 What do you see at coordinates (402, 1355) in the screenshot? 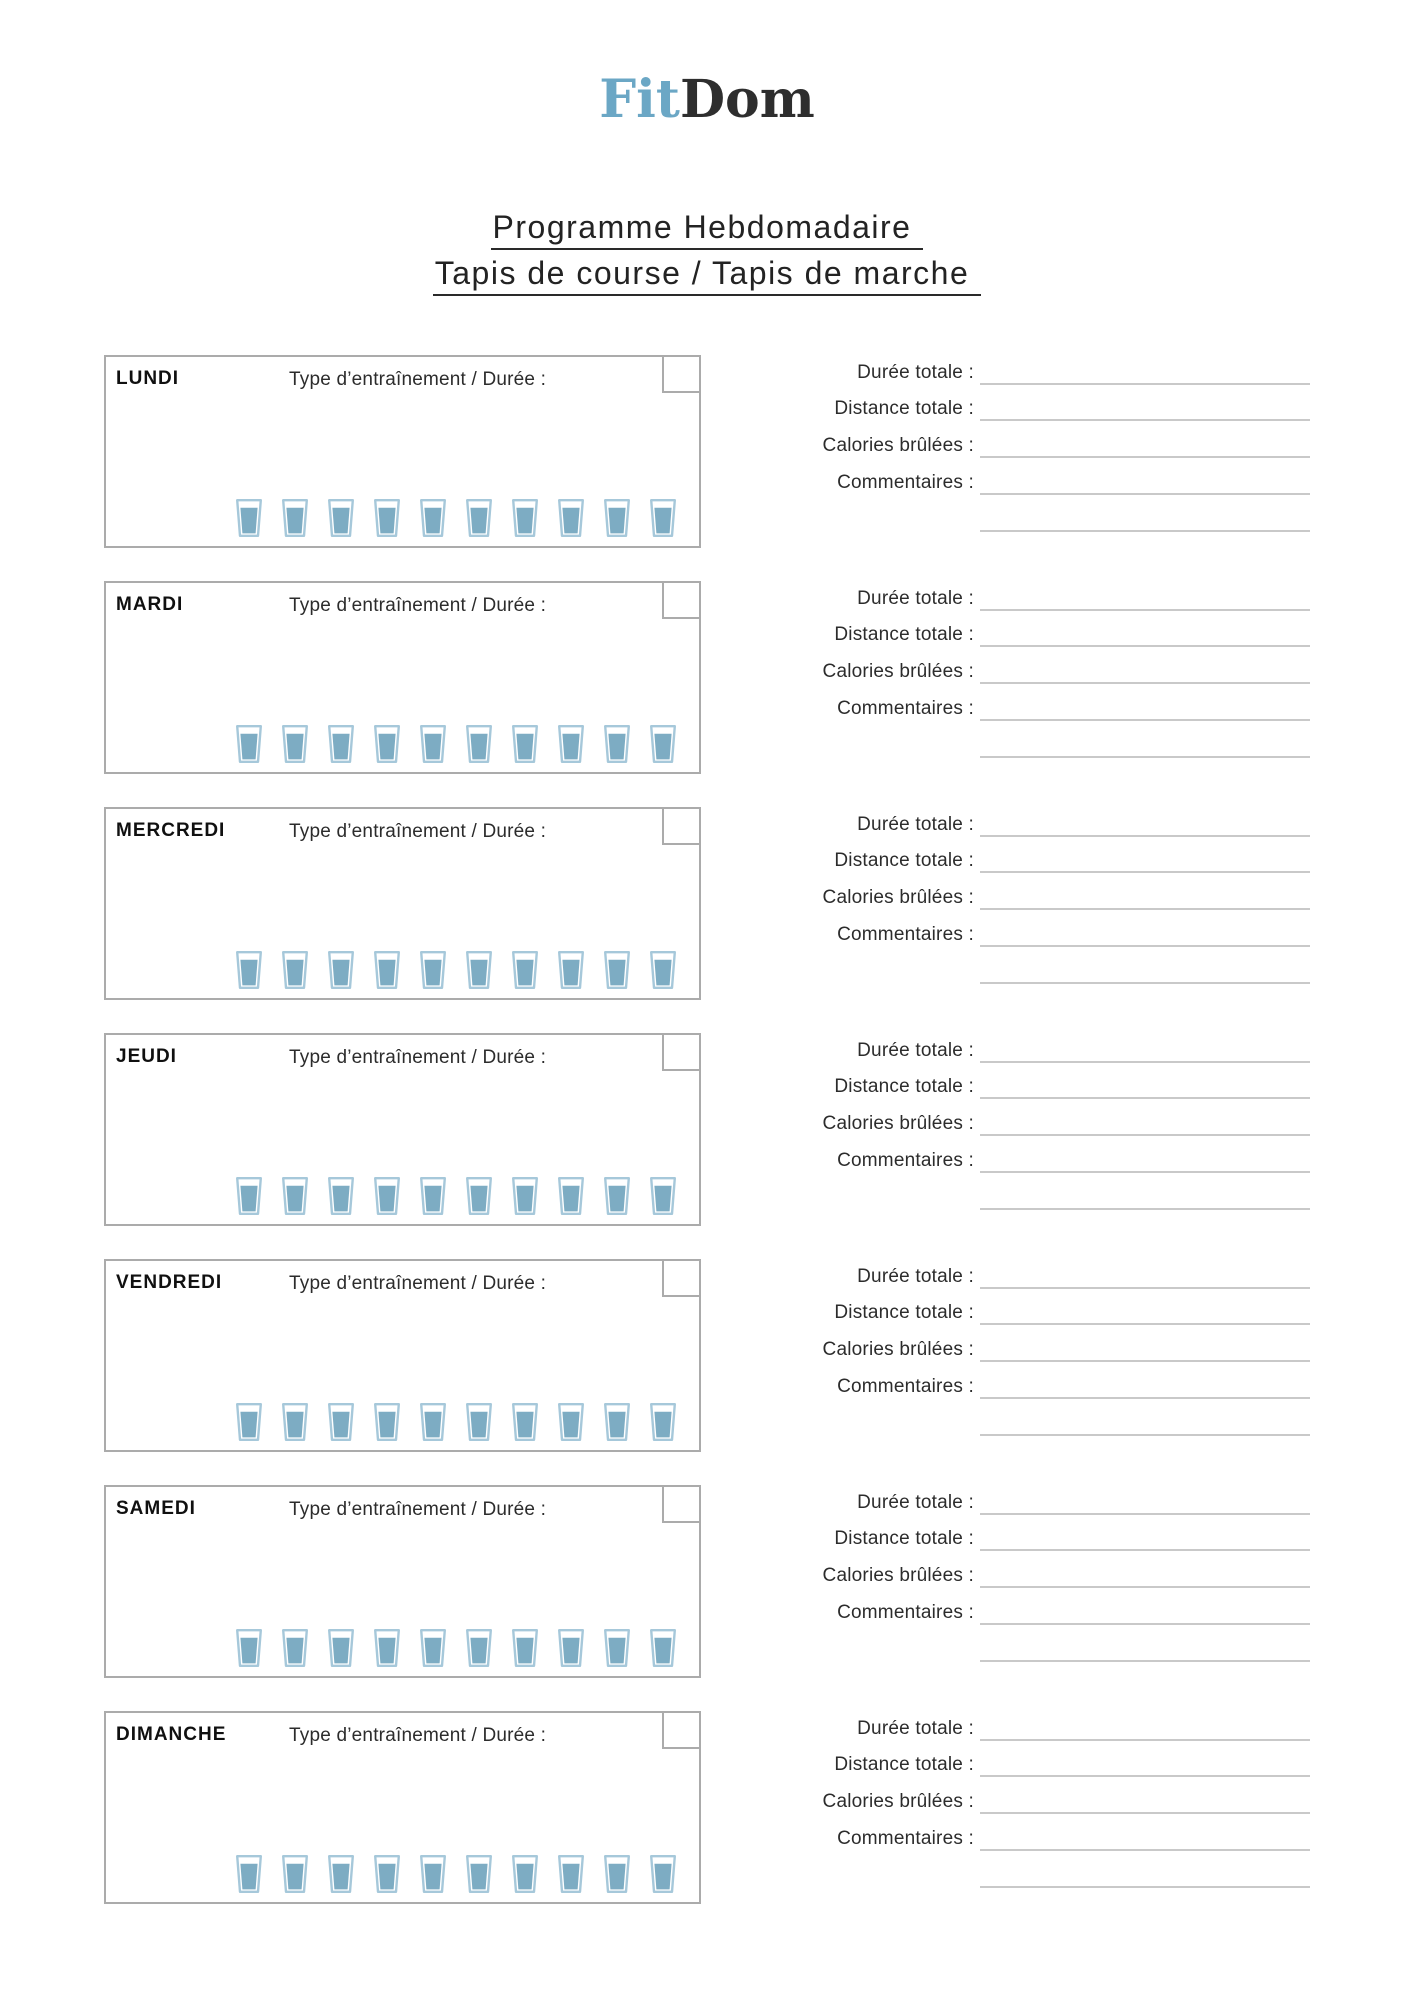
I see `day-card: VENDREDI Type d’entraînement / Durée :` at bounding box center [402, 1355].